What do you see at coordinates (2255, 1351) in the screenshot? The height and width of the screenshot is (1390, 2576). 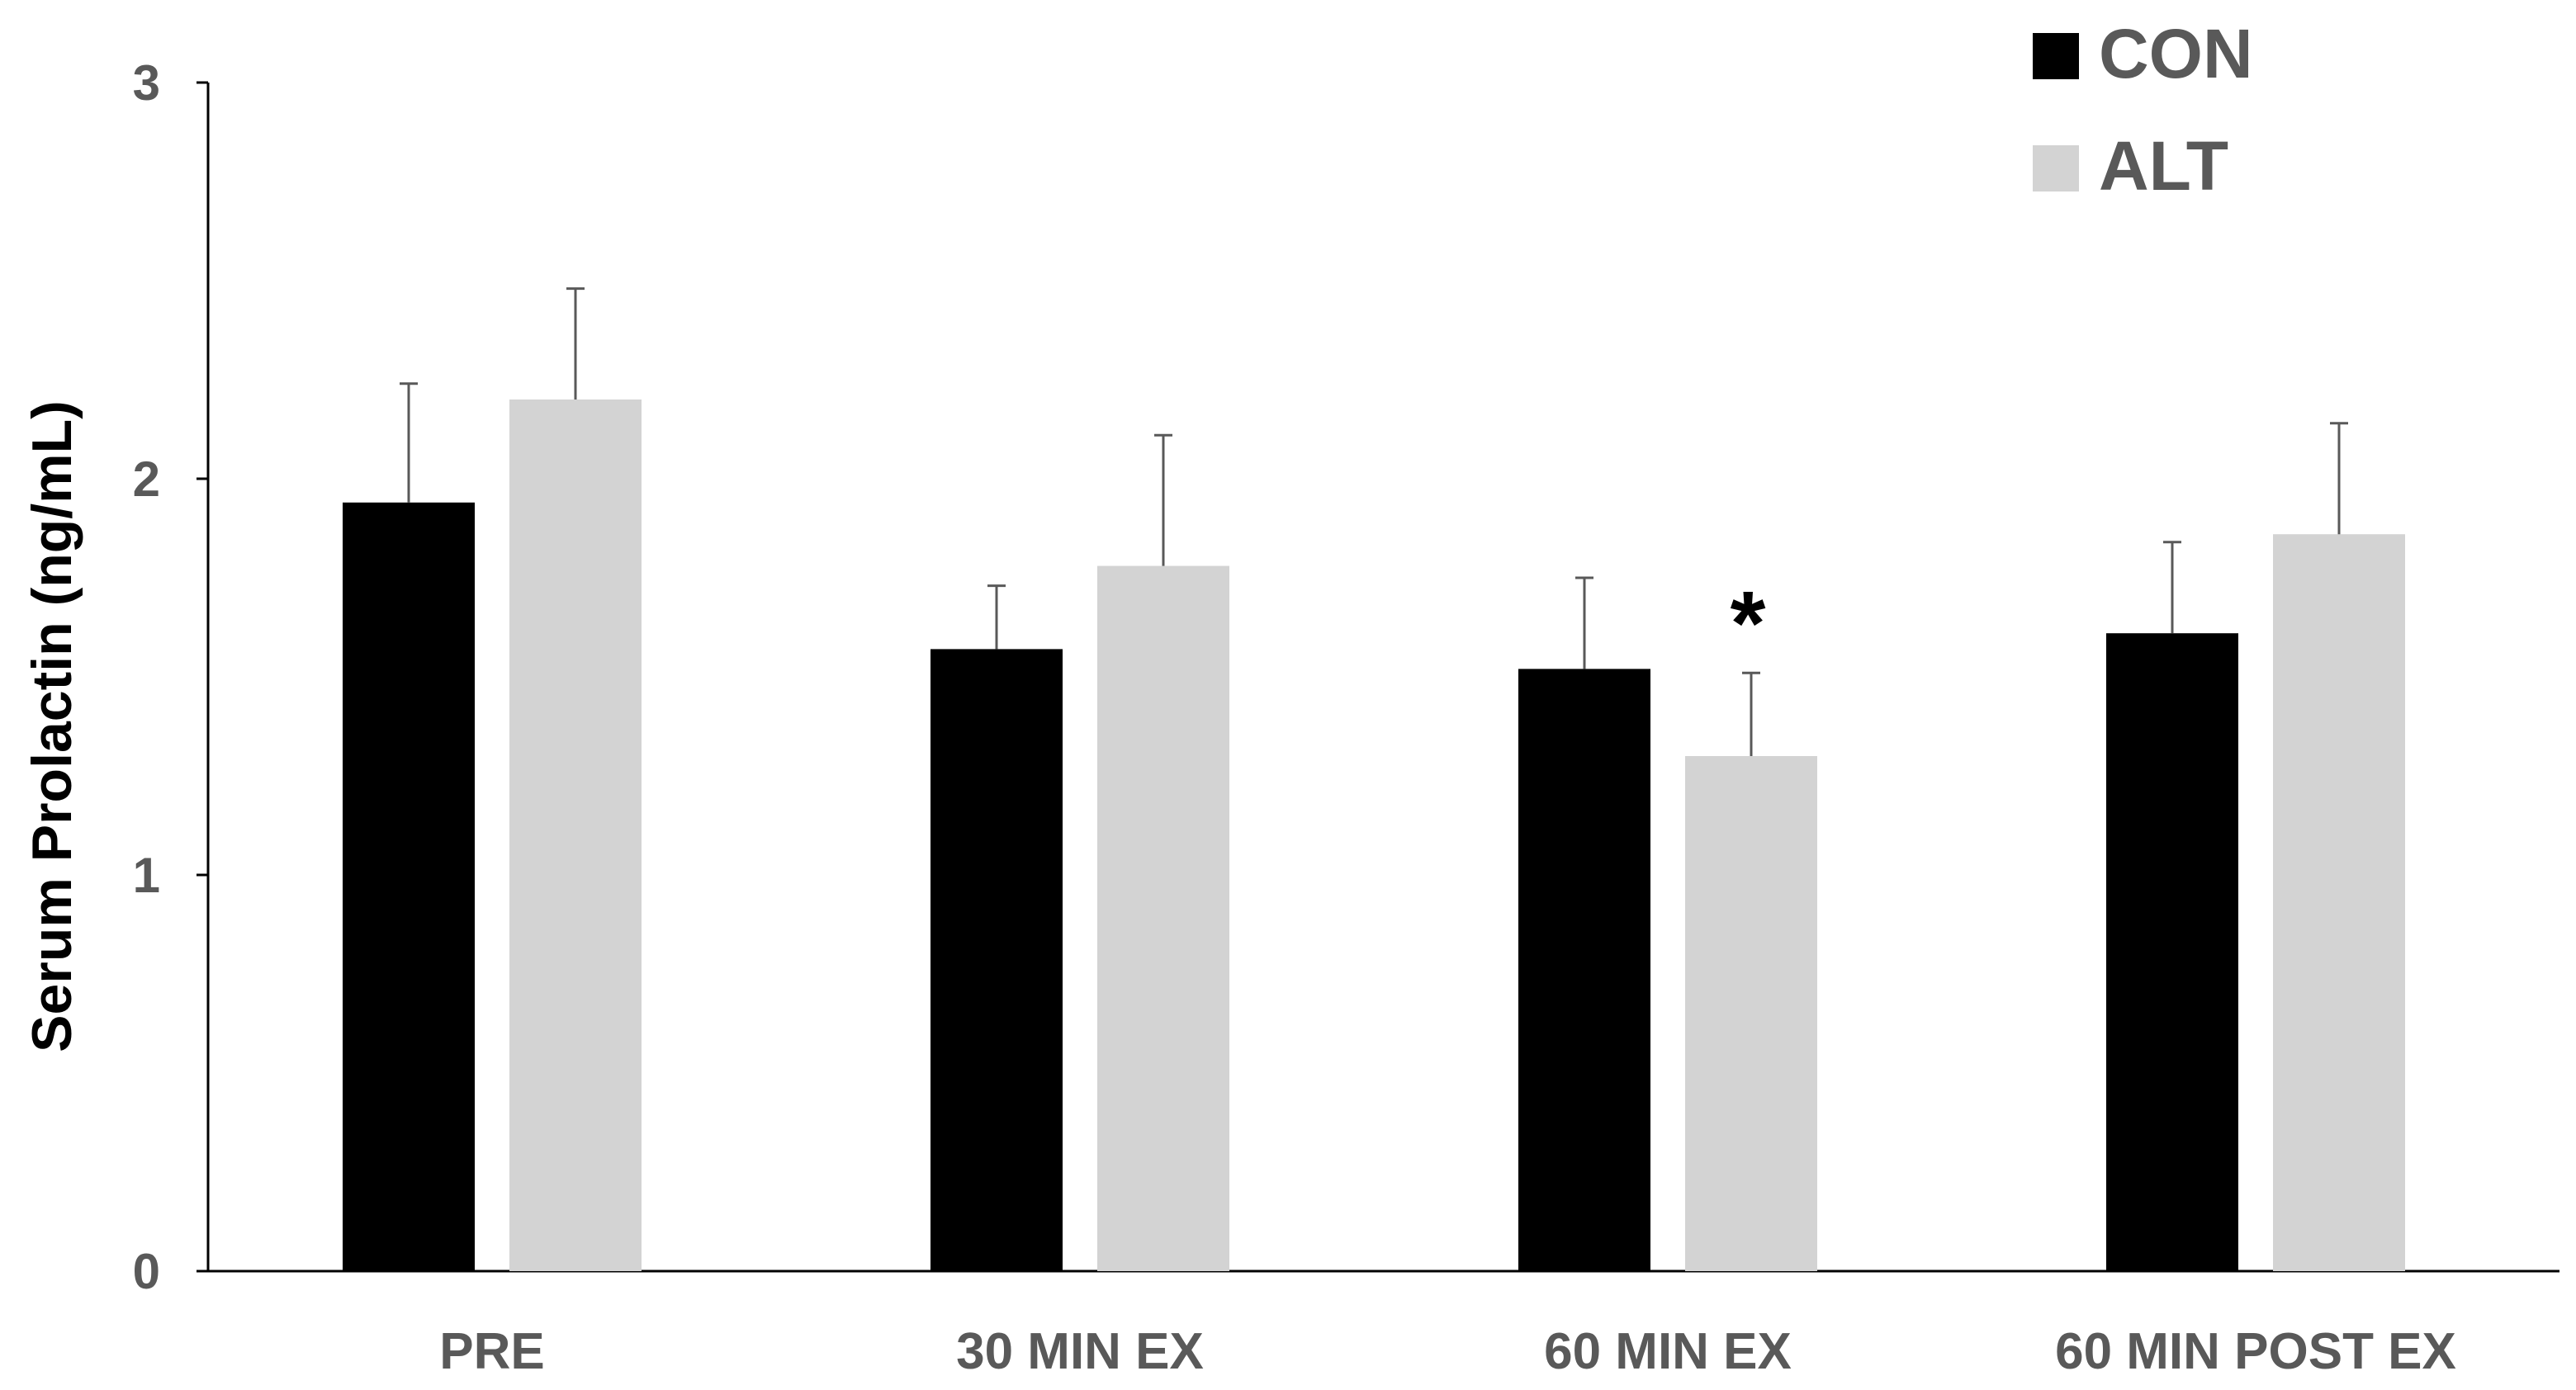 I see `x-tick-label-3: 60 MIN POST EX` at bounding box center [2255, 1351].